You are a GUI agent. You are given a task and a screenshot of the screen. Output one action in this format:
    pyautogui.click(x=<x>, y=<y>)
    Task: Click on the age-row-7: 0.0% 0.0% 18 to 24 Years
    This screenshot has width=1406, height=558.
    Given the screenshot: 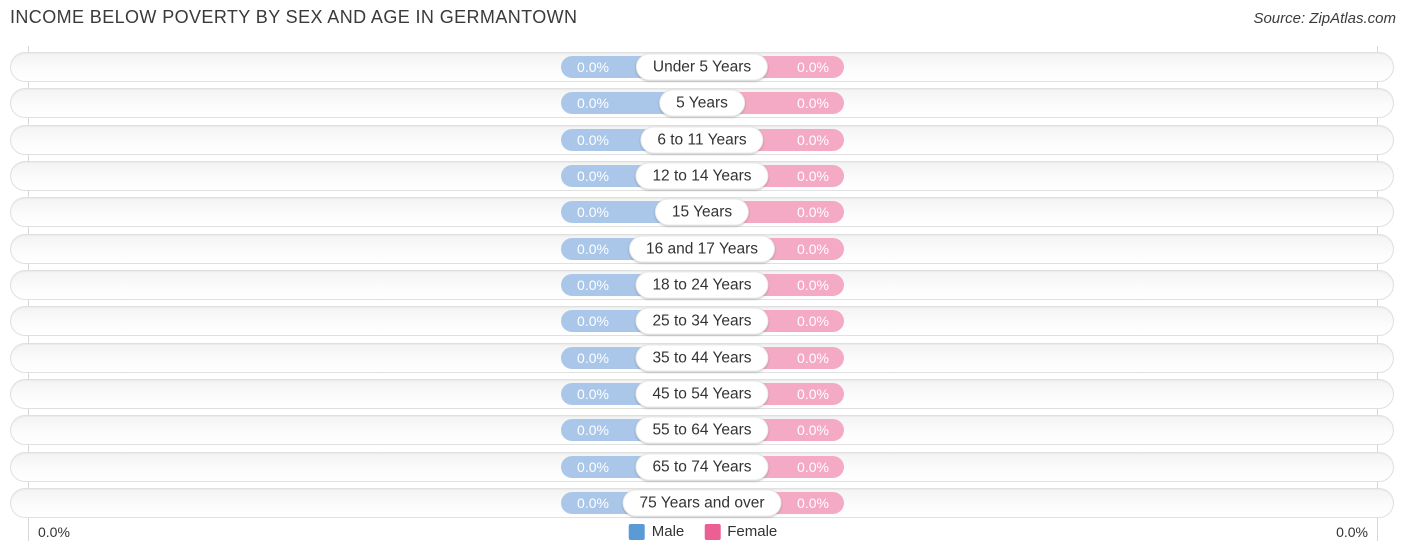 What is the action you would take?
    pyautogui.click(x=702, y=284)
    